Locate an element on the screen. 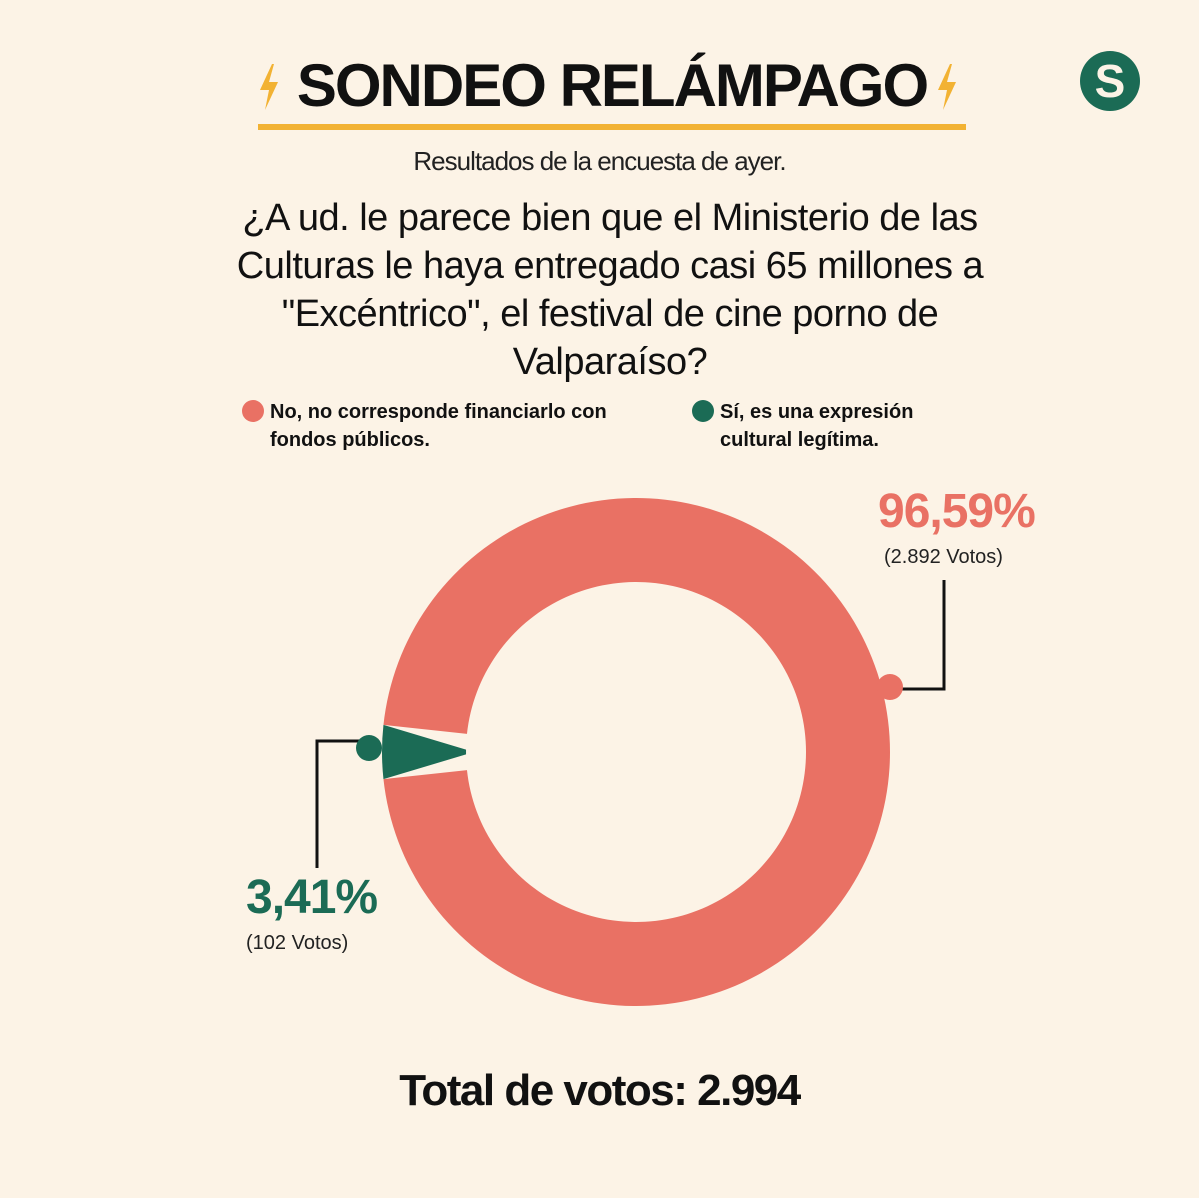  legend-swatch-no is located at coordinates (253, 411).